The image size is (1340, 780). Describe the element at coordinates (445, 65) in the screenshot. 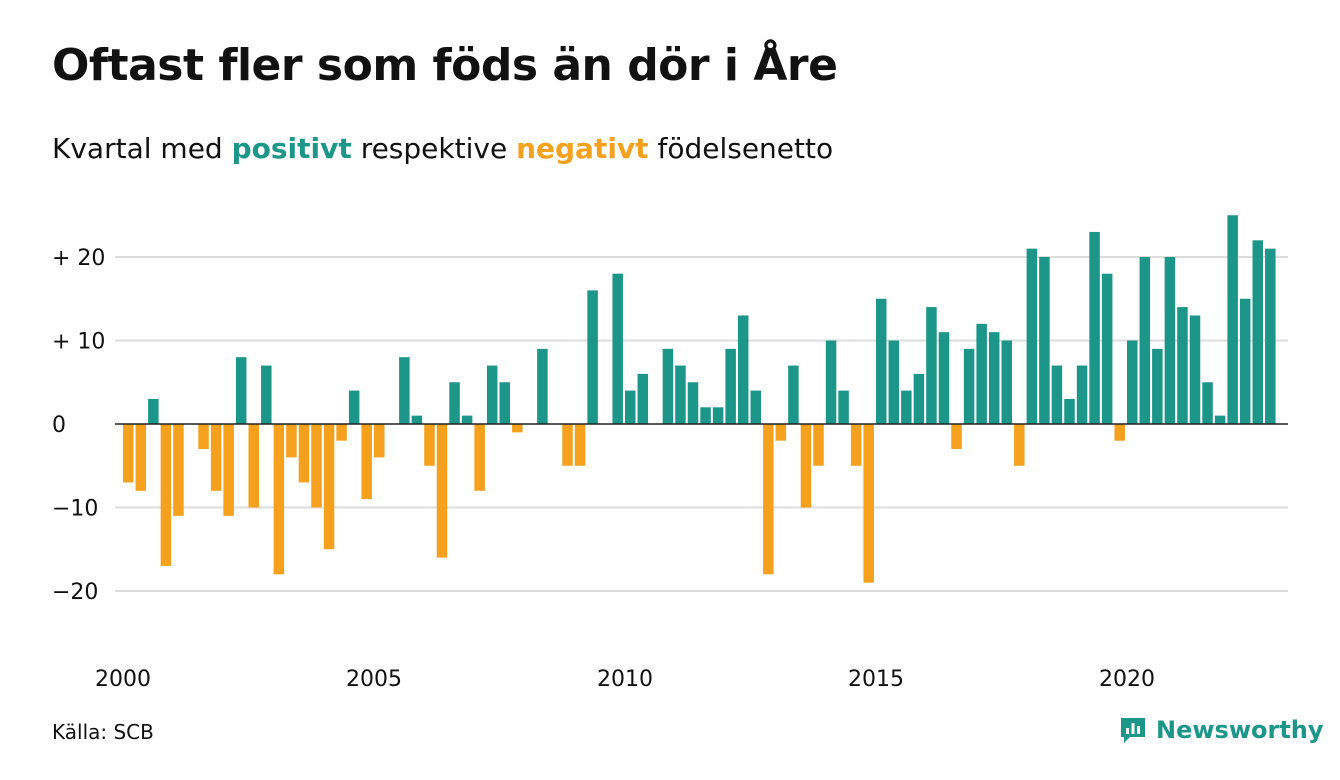

I see `chart-title: Oftast fler som föds än dör i Åre` at that location.